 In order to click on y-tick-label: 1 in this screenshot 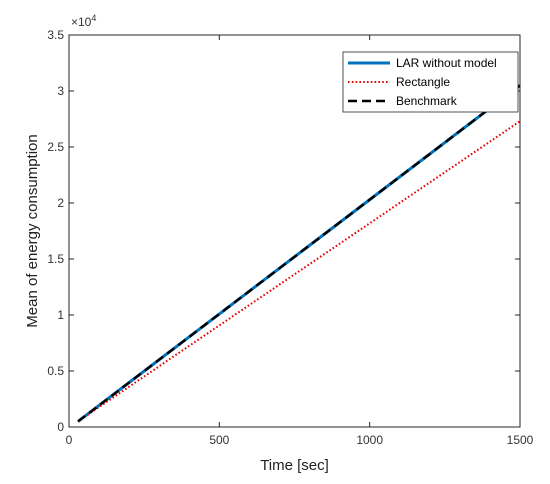, I will do `click(60, 315)`.